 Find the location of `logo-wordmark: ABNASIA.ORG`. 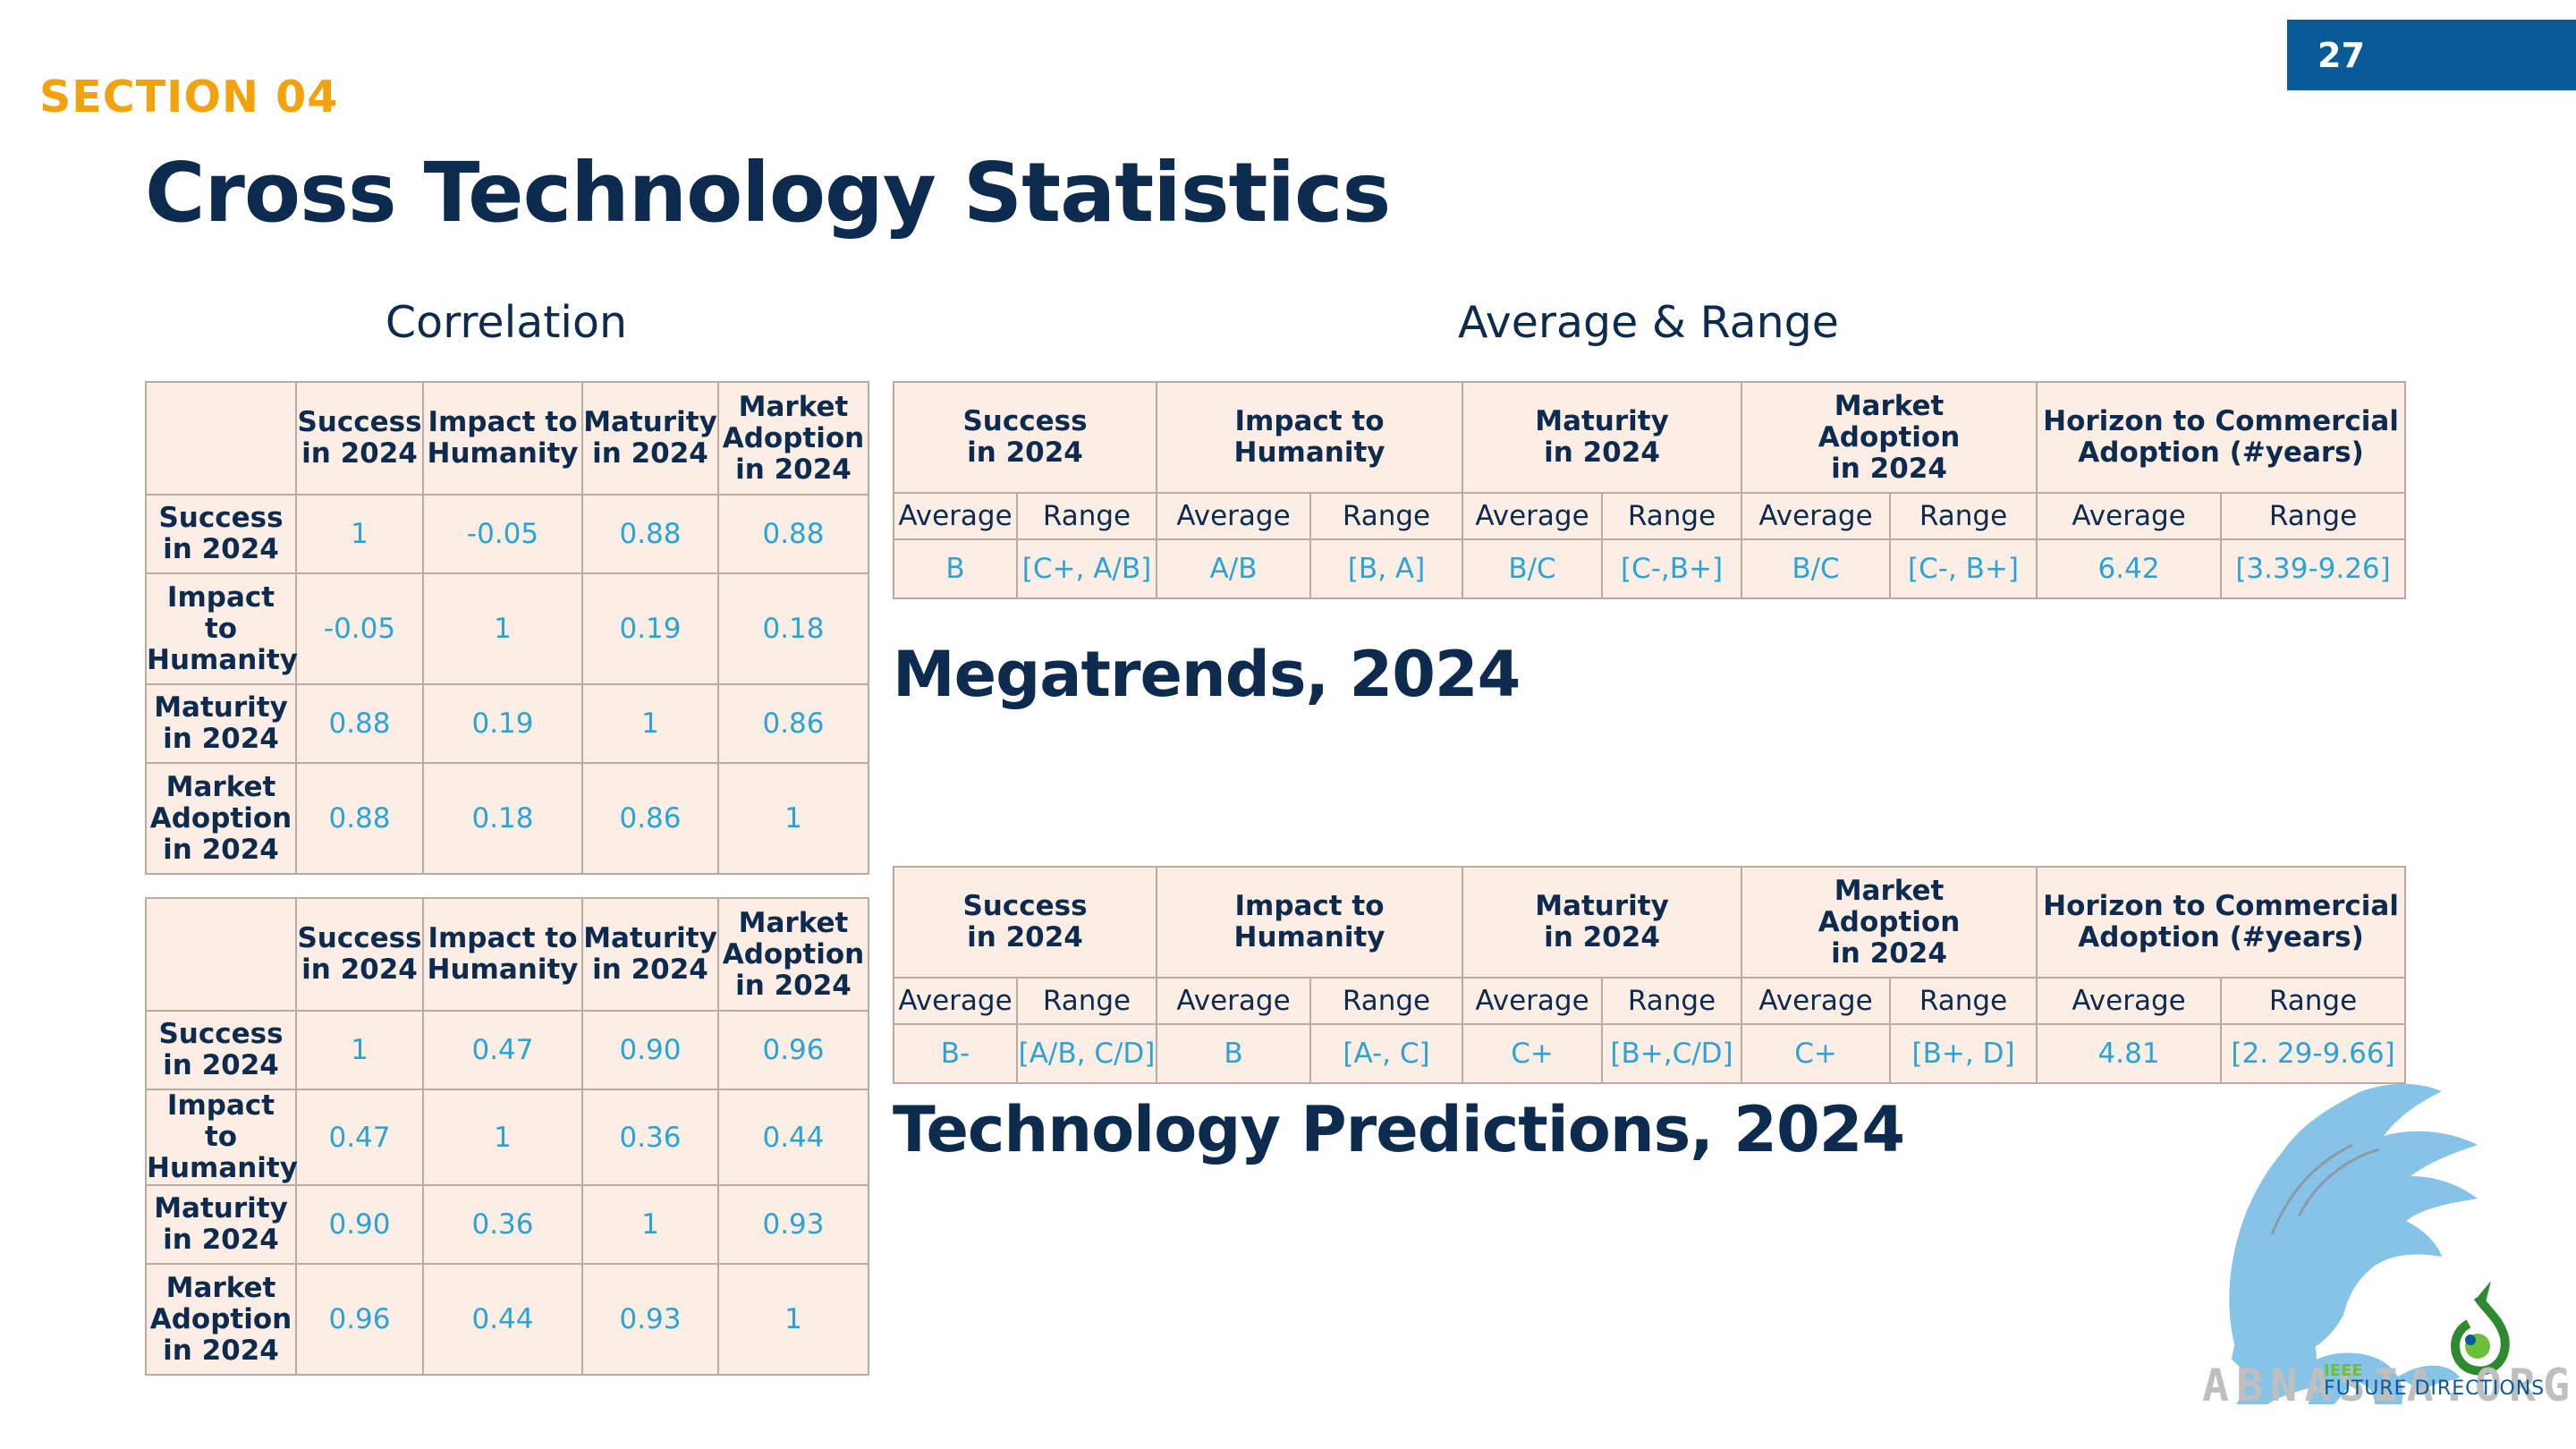

logo-wordmark: ABNASIA.ORG is located at coordinates (2389, 1385).